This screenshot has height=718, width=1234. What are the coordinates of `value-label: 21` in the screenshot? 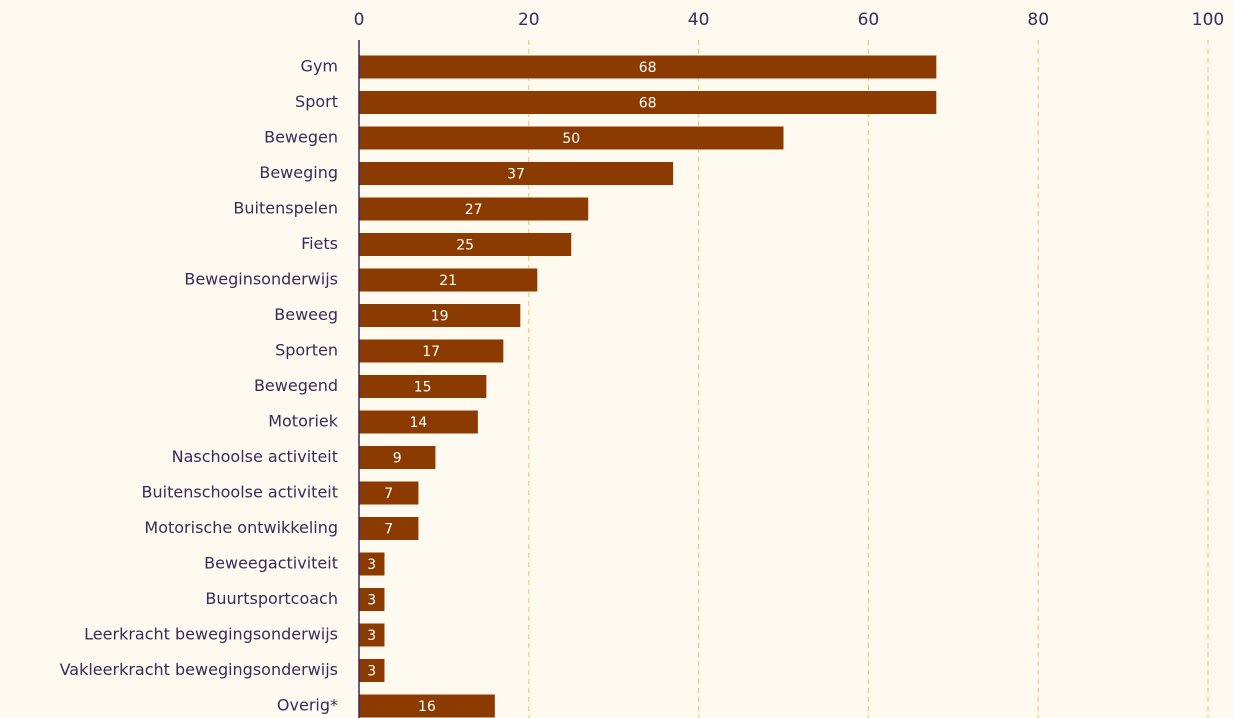 It's located at (448, 281).